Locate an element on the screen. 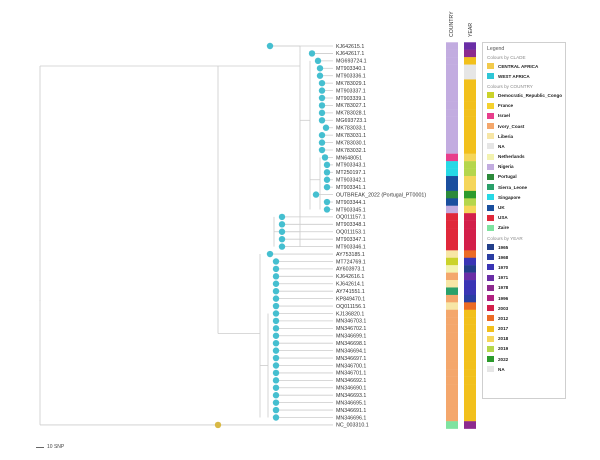  tip-label: OUTBREAK_2022 (Portugal_PT0001) is located at coordinates (381, 195).